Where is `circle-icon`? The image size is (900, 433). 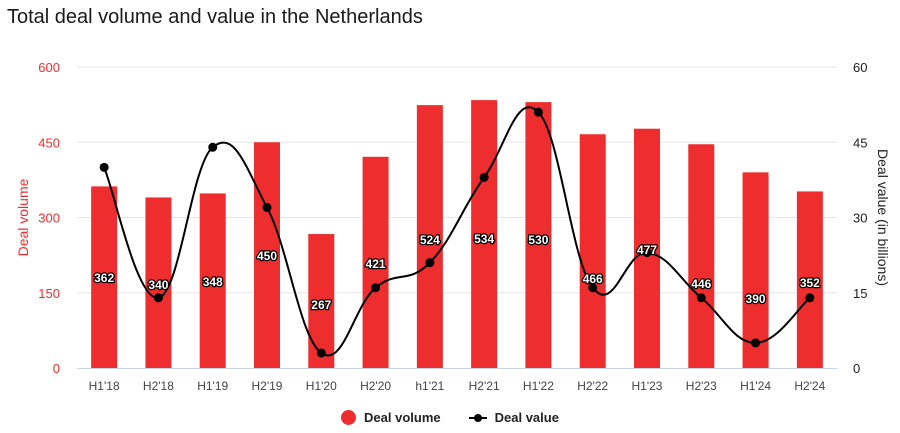
circle-icon is located at coordinates (349, 417).